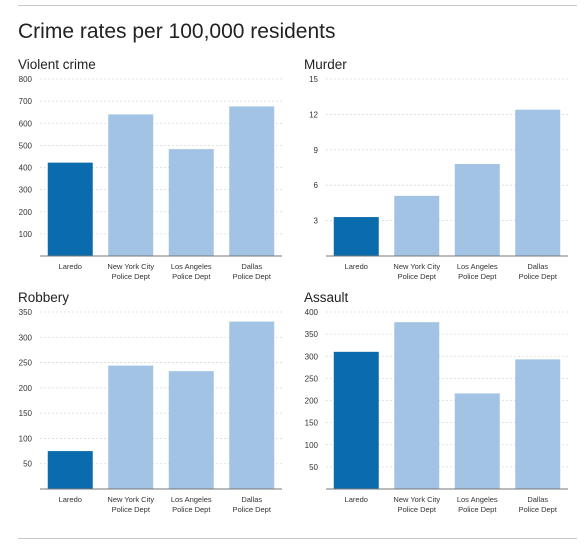 Image resolution: width=588 pixels, height=546 pixels. Describe the element at coordinates (26, 123) in the screenshot. I see `y-tick-label: 600` at that location.